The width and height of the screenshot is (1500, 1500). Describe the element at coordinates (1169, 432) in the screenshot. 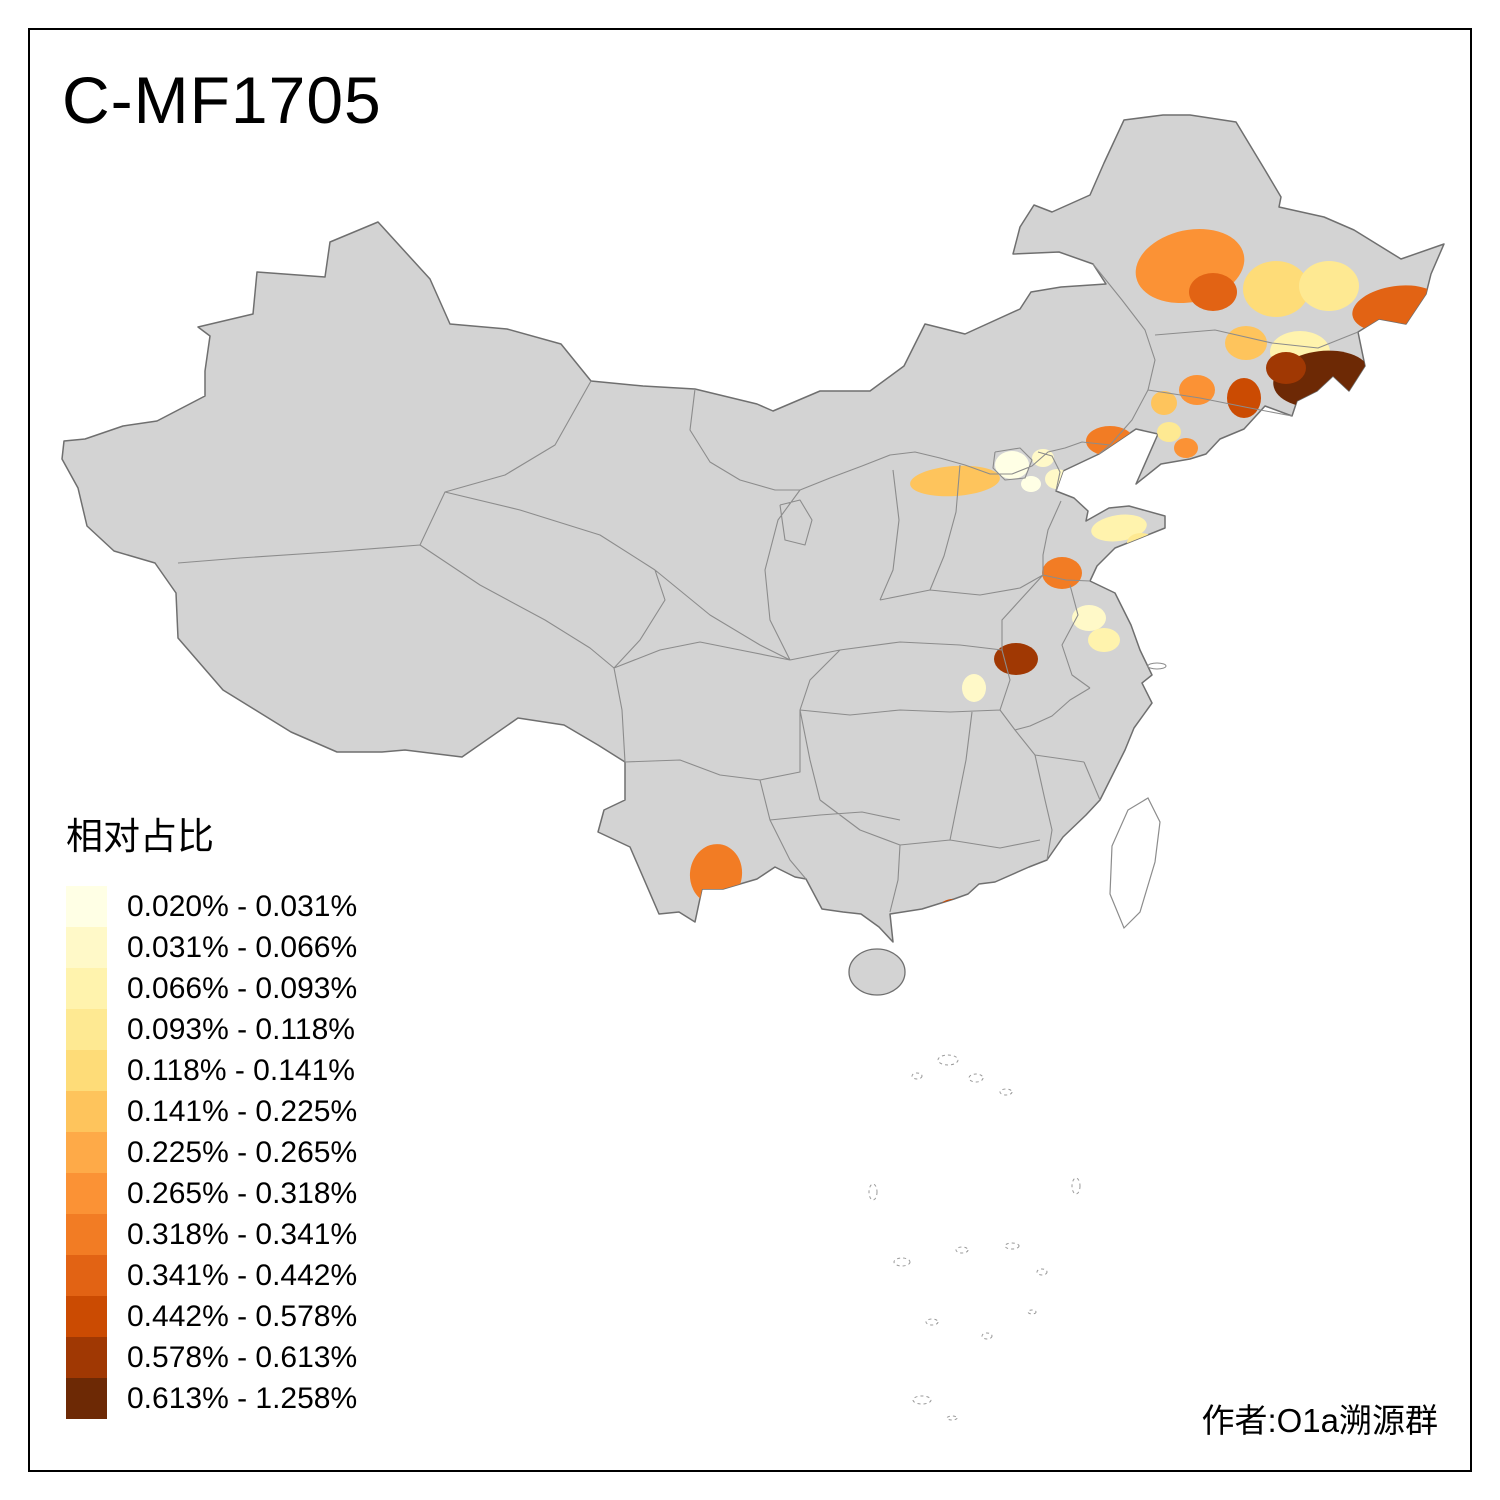

I see `map-region-r14` at that location.